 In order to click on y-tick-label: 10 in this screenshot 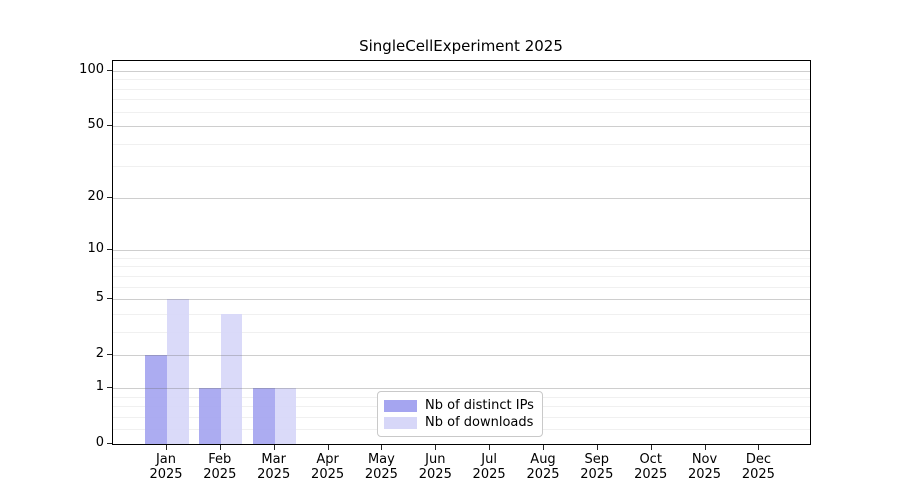, I will do `click(95, 249)`.